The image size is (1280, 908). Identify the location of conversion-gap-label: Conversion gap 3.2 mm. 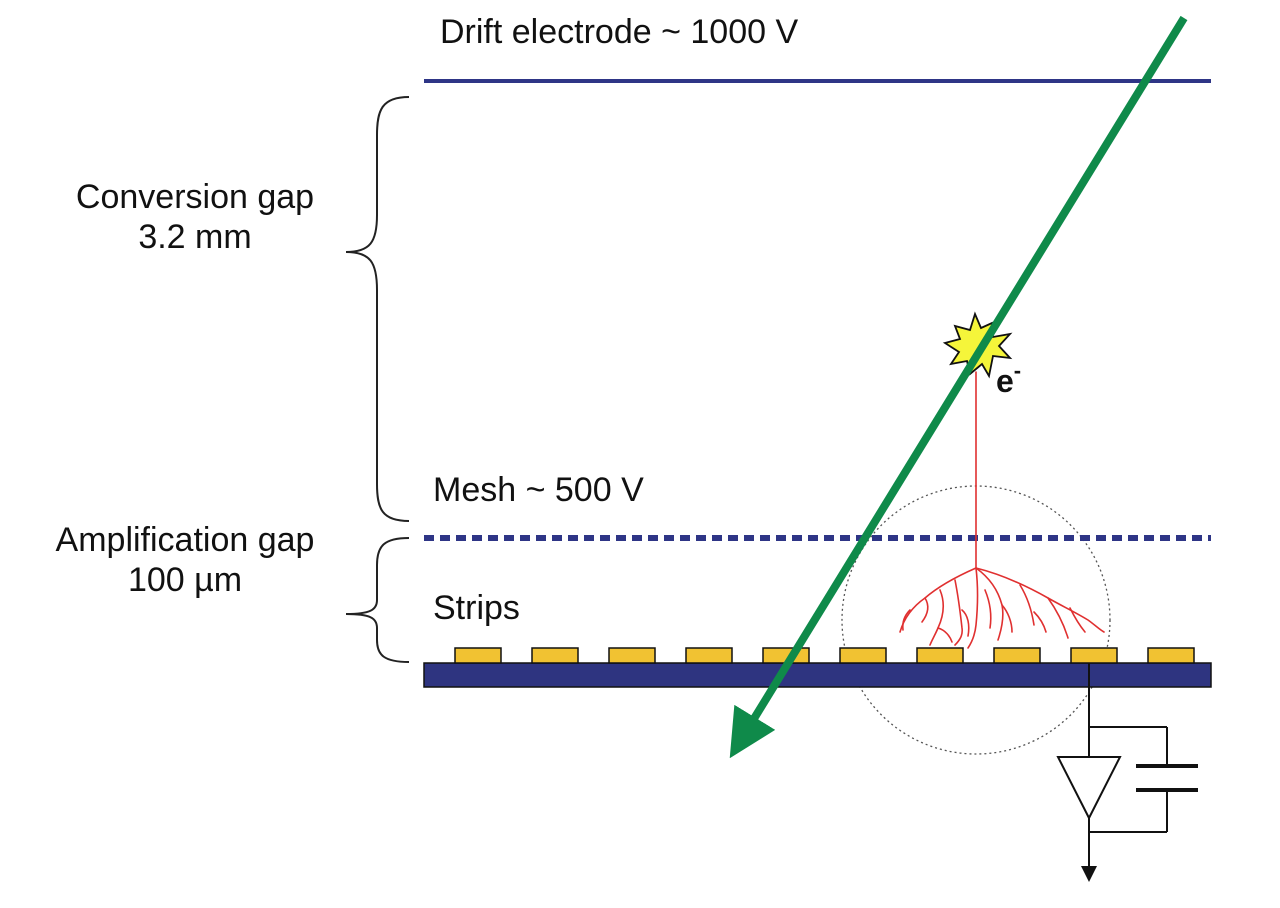
(195, 217).